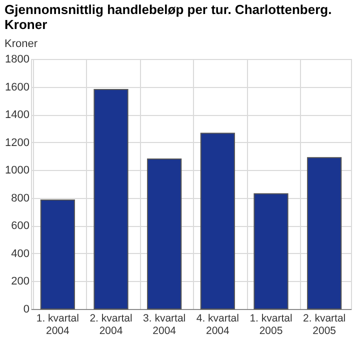  Describe the element at coordinates (217, 324) in the screenshot. I see `x-tick-label: 4. kvartal 2004` at that location.